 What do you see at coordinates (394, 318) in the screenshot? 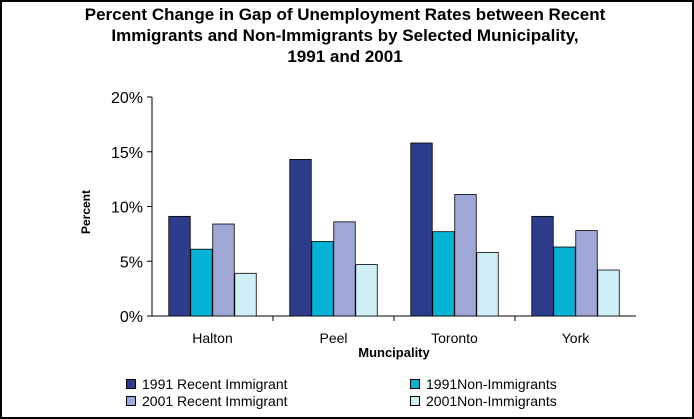
I see `x-ticks` at bounding box center [394, 318].